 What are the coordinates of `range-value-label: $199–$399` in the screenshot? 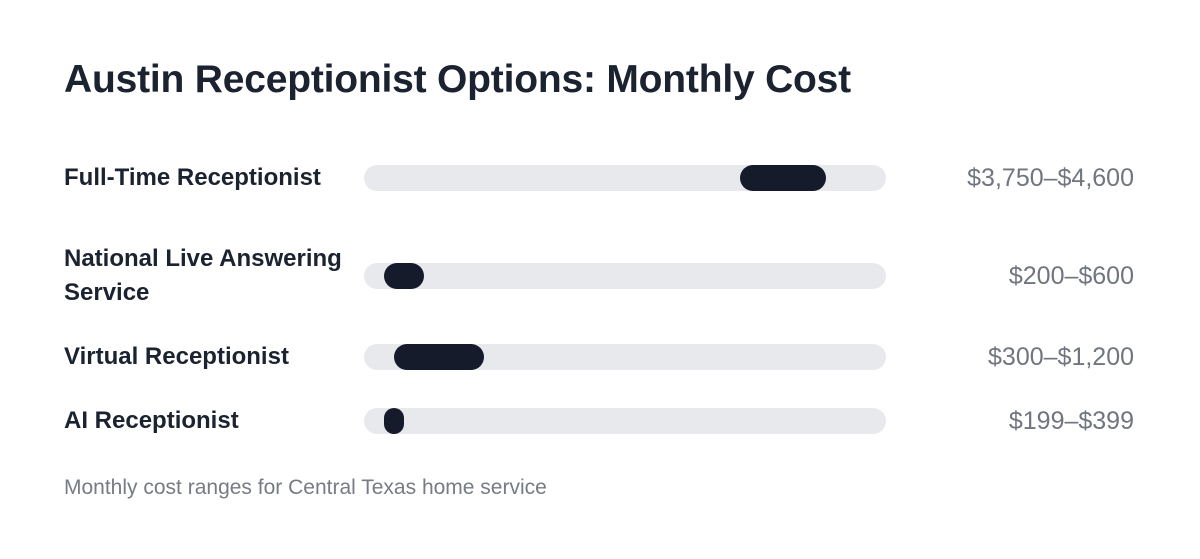 It's located at (1071, 421).